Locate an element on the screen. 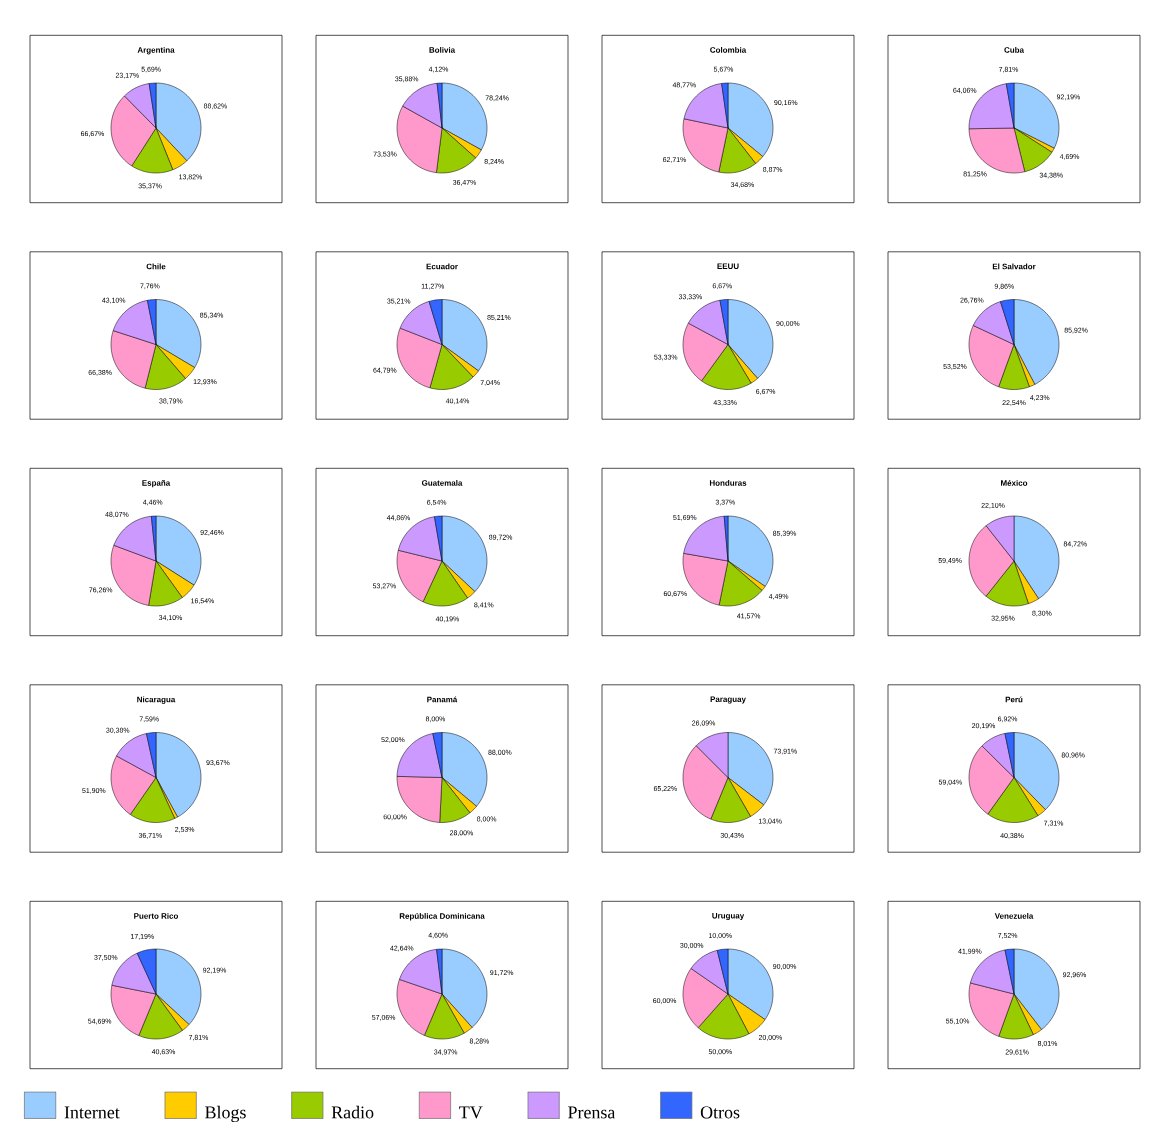 The image size is (1155, 1122). legend-label: Radio is located at coordinates (352, 1112).